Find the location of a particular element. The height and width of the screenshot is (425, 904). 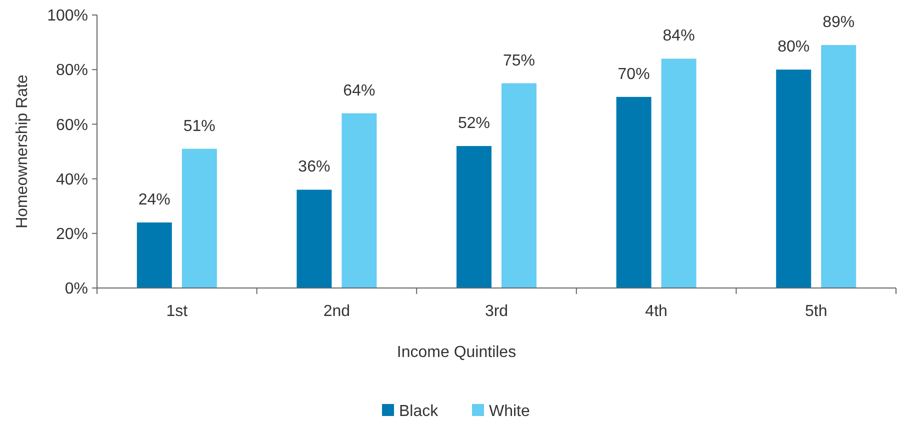

data-label: 51% is located at coordinates (199, 126).